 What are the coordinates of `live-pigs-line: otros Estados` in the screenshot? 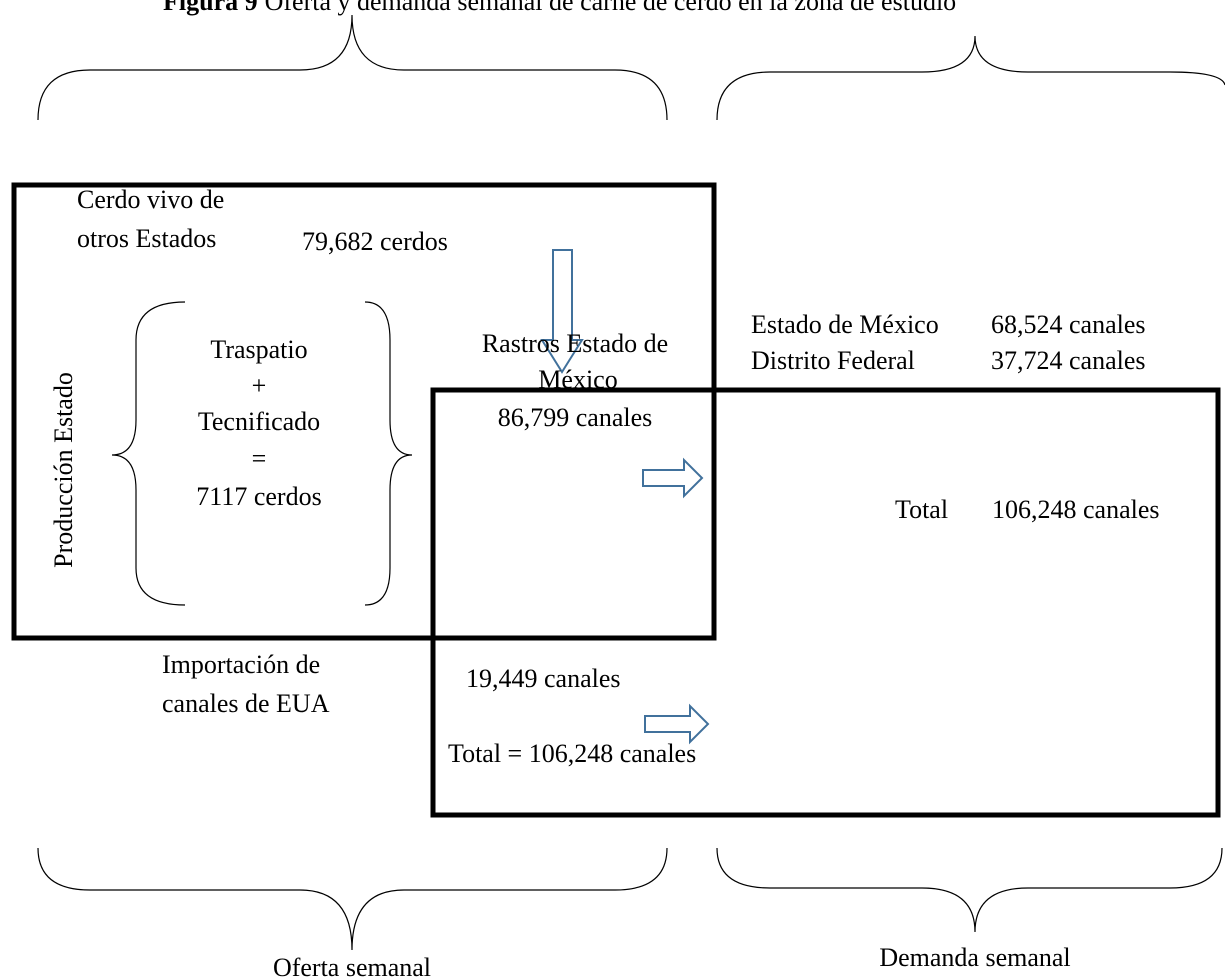 It's located at (146, 238).